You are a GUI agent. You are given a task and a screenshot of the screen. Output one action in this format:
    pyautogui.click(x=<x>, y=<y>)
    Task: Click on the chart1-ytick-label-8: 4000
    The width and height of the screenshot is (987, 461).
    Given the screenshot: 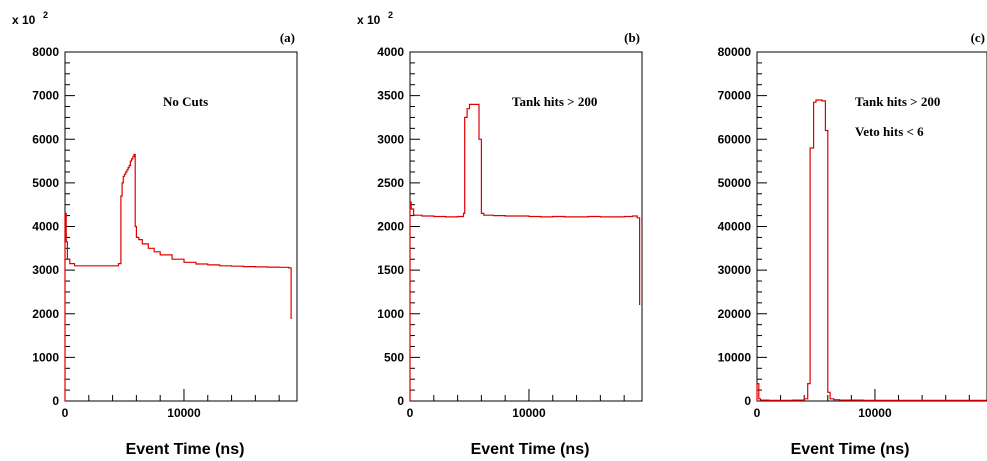 What is the action you would take?
    pyautogui.click(x=390, y=52)
    